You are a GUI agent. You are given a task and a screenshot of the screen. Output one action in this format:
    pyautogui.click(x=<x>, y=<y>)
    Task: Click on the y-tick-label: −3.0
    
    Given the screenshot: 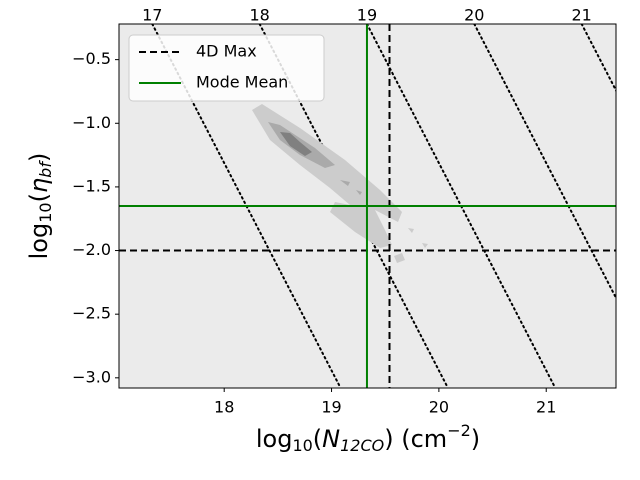 What is the action you would take?
    pyautogui.click(x=91, y=376)
    